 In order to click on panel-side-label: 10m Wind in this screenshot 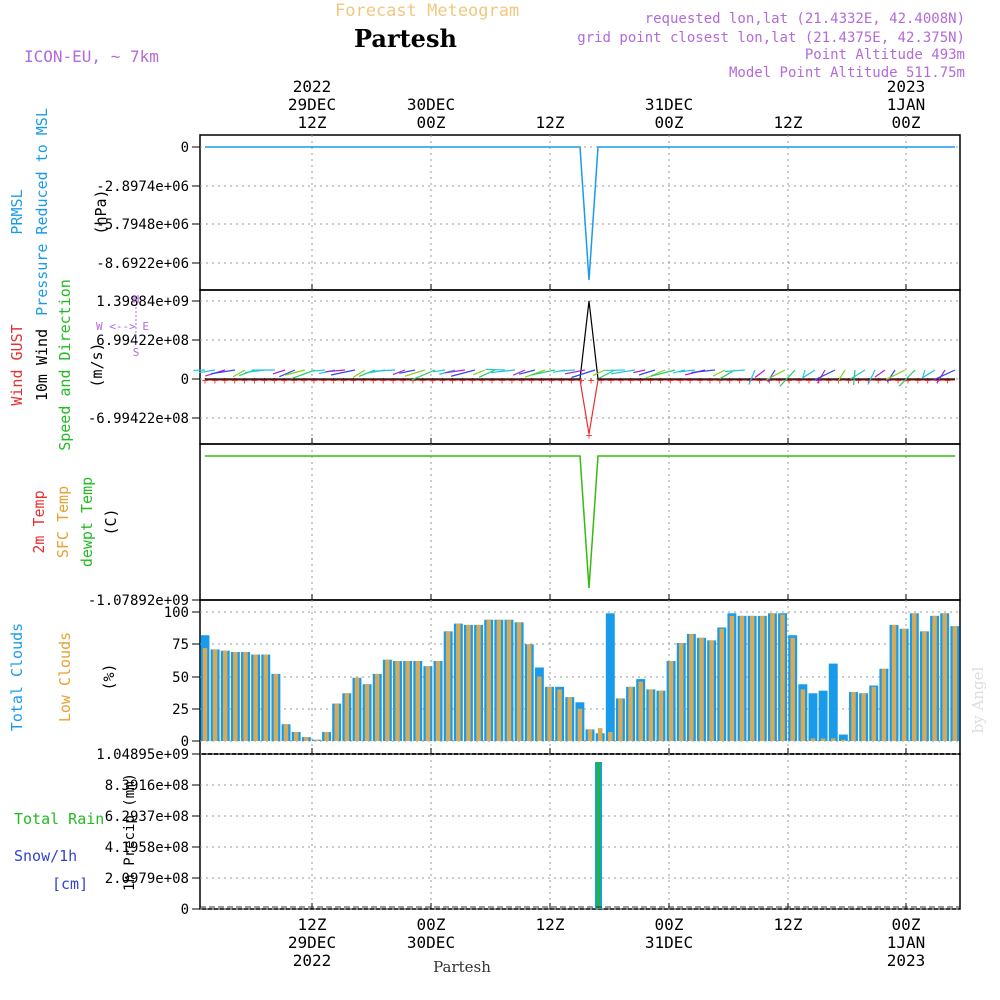, I will do `click(42, 365)`.